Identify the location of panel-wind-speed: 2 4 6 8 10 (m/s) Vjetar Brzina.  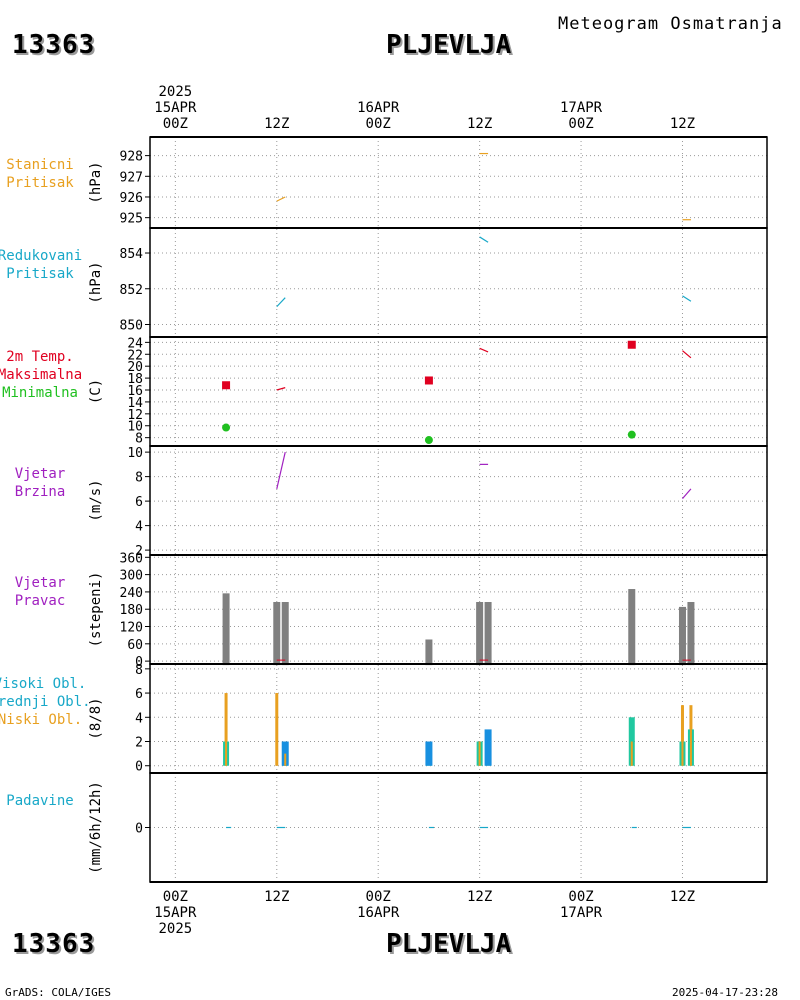
(391, 502).